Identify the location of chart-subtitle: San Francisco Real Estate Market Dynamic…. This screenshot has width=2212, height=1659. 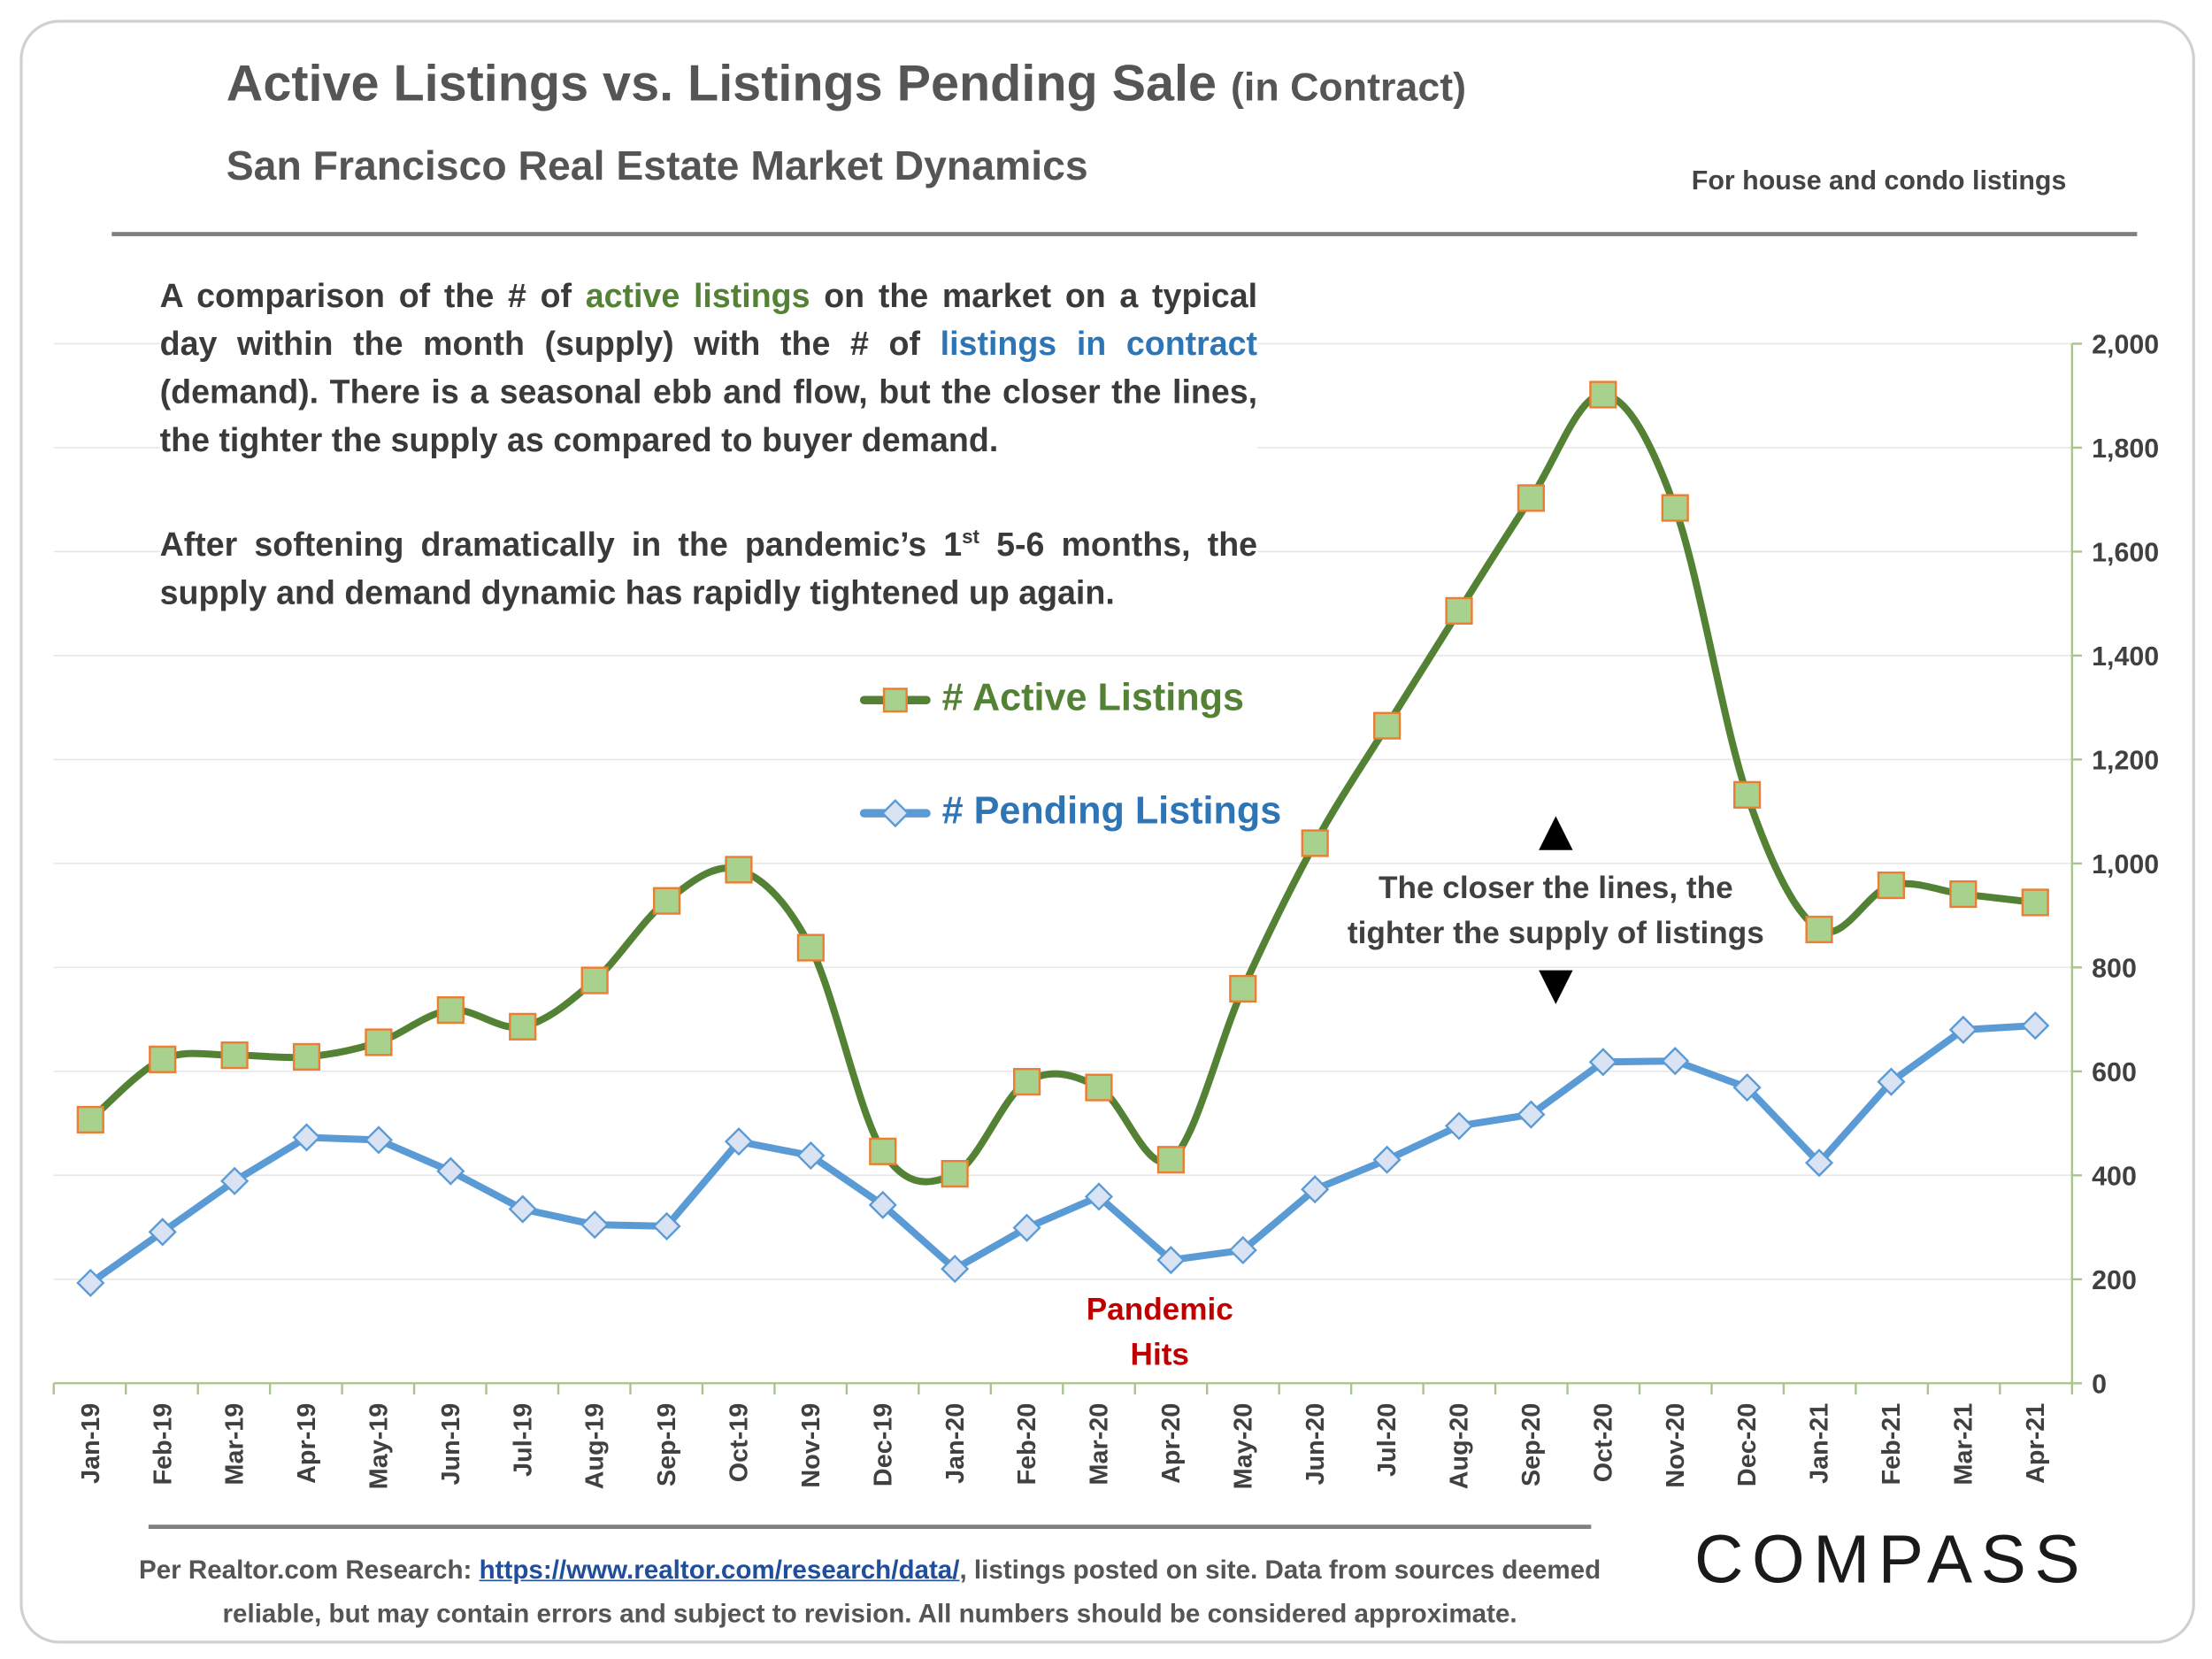
(657, 167).